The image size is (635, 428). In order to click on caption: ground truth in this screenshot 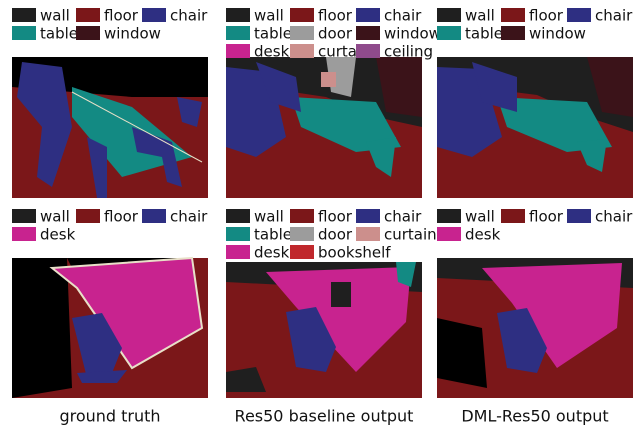, I will do `click(109, 416)`.